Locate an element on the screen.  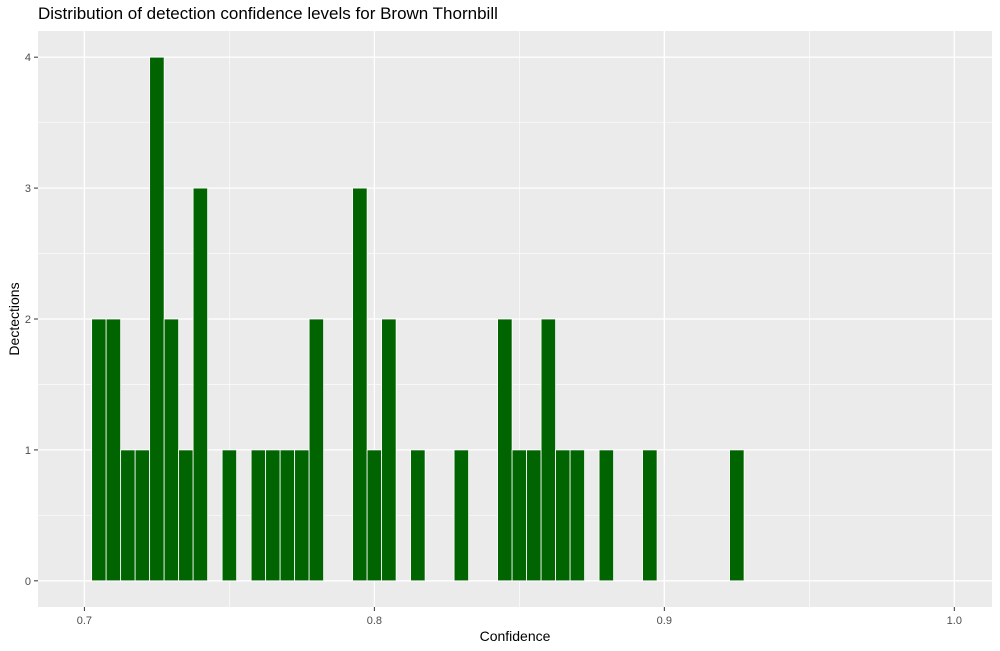
y-tick-label: 1 is located at coordinates (28, 451).